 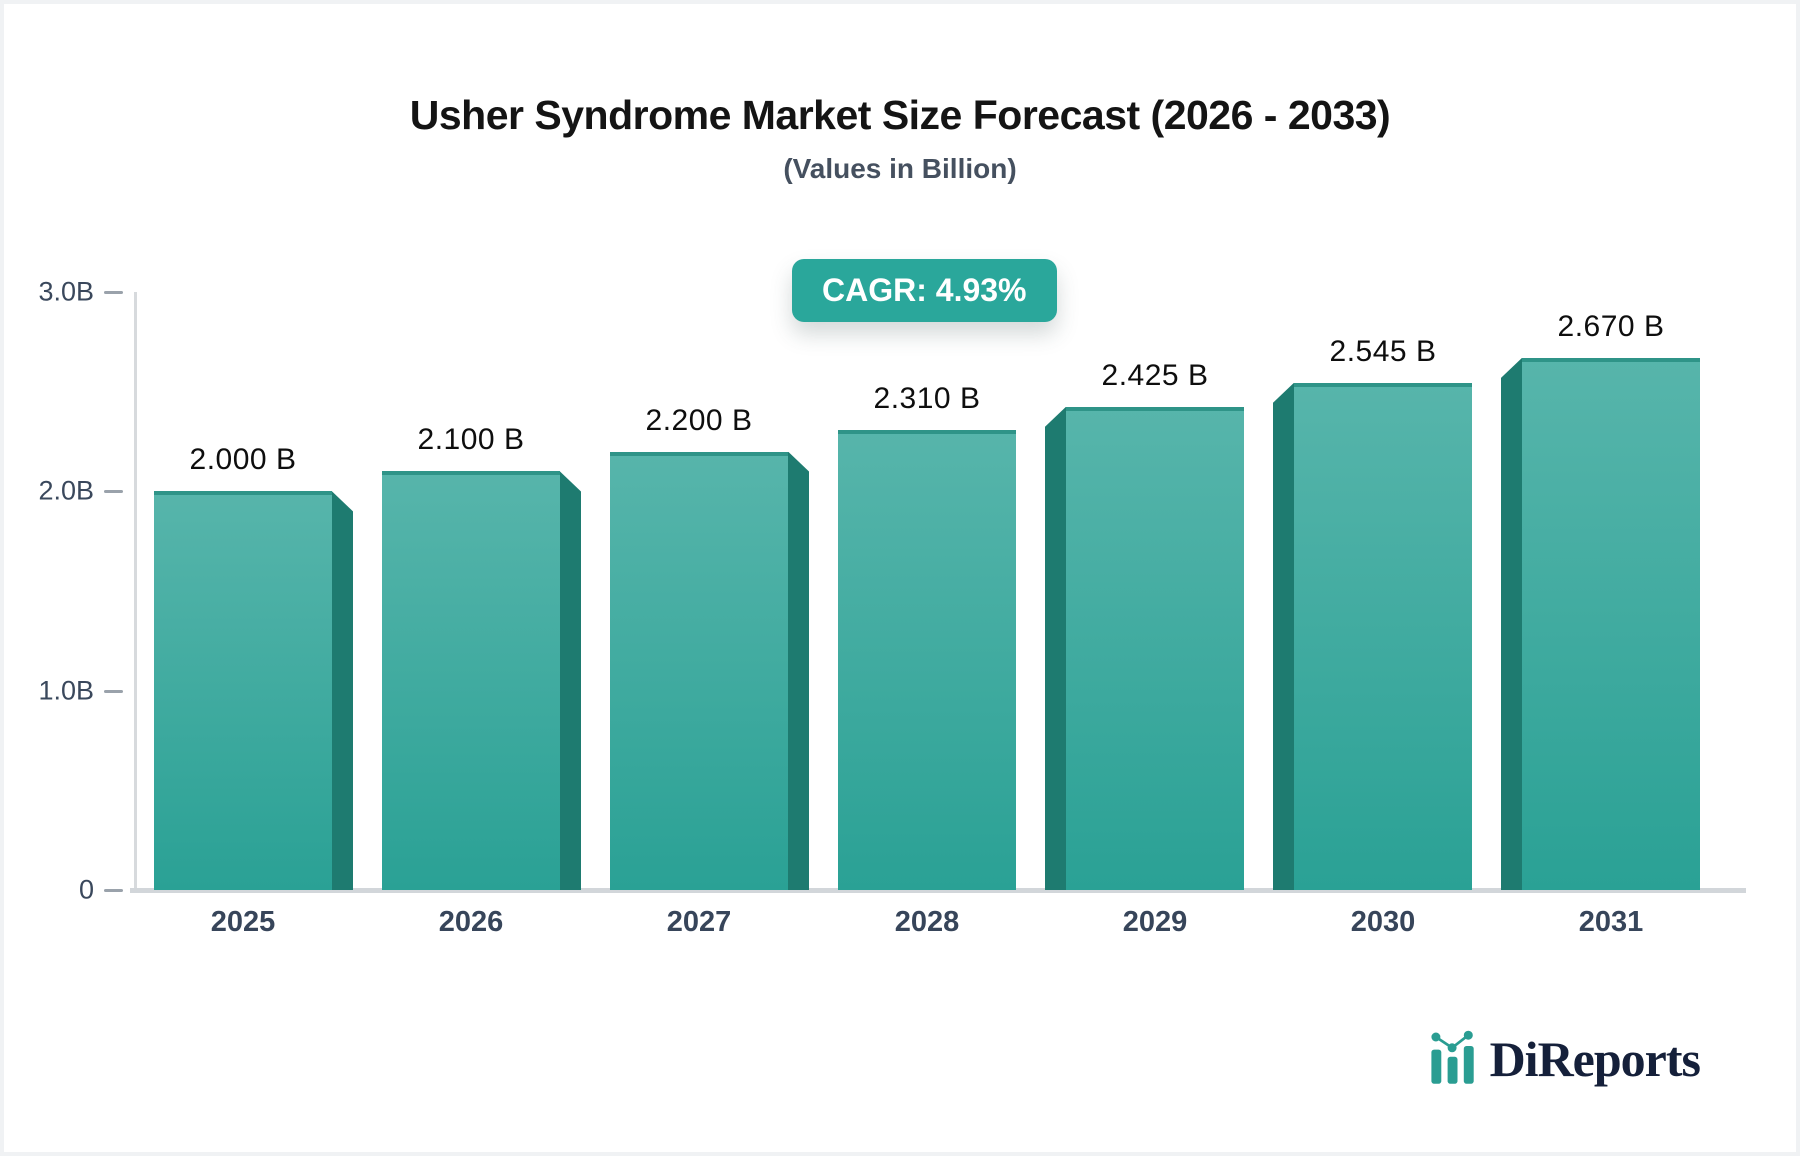 I want to click on x-axis-category-label: 2029, so click(x=1155, y=922).